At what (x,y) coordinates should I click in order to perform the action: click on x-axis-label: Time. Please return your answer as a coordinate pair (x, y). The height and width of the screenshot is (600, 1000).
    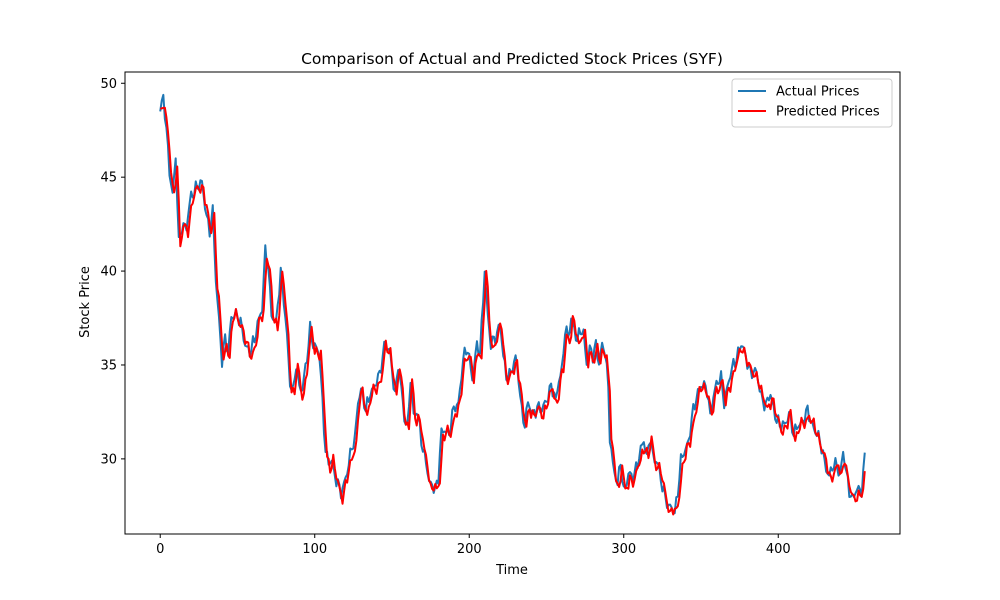
    Looking at the image, I should click on (511, 570).